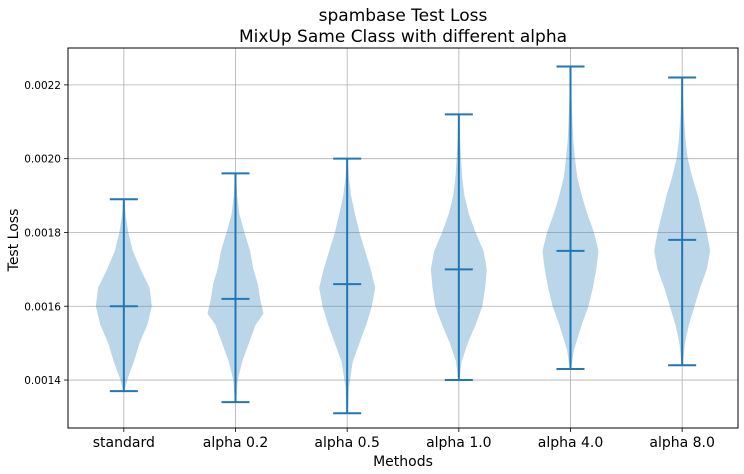 This screenshot has height=474, width=744. What do you see at coordinates (403, 462) in the screenshot?
I see `x-axis-label: Methods` at bounding box center [403, 462].